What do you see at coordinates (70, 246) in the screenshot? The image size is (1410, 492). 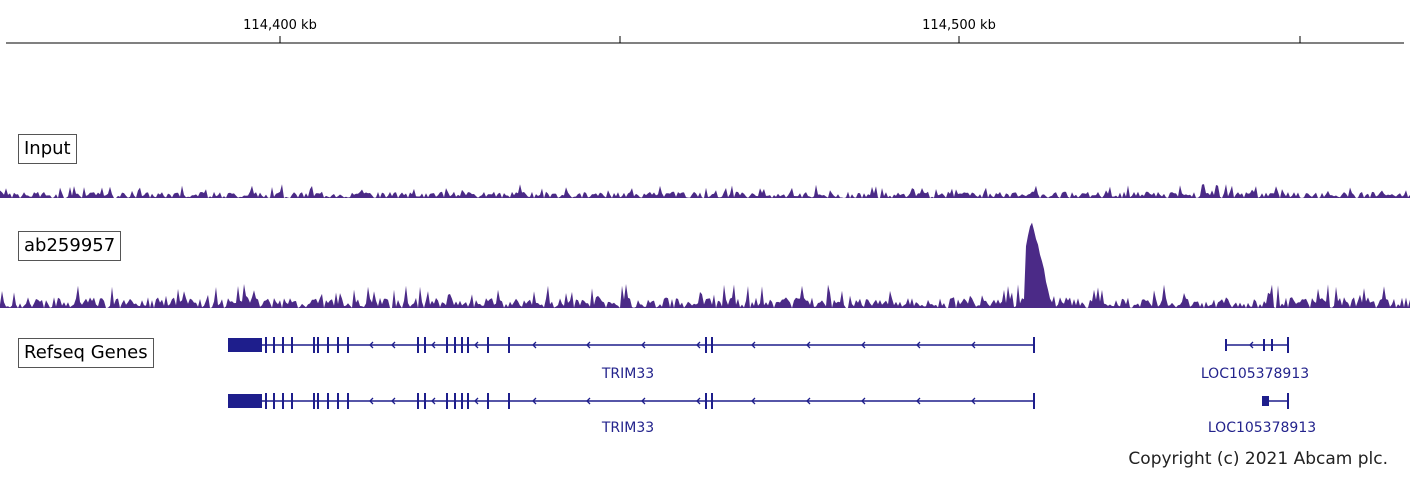 I see `track-label-ab259957: ab259957` at bounding box center [70, 246].